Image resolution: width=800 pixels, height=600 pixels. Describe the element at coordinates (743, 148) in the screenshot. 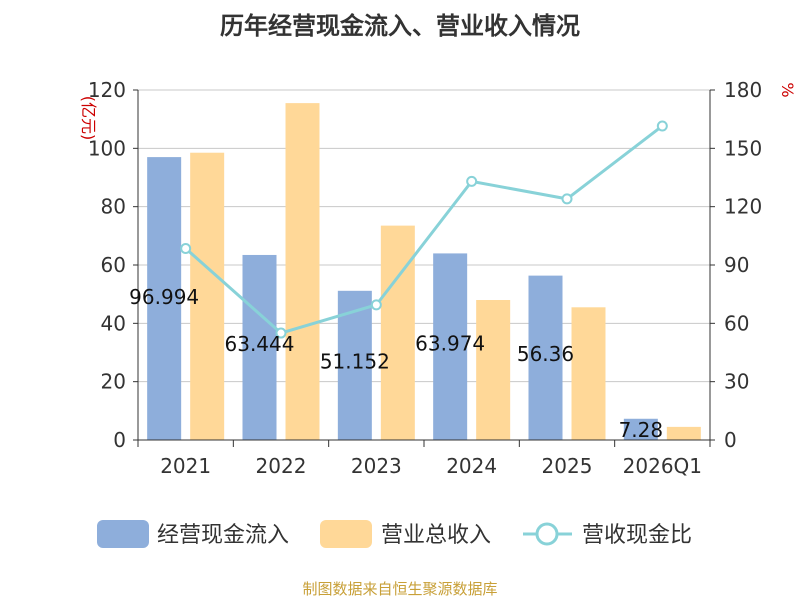

I see `right-axis-tick-label: 150` at that location.